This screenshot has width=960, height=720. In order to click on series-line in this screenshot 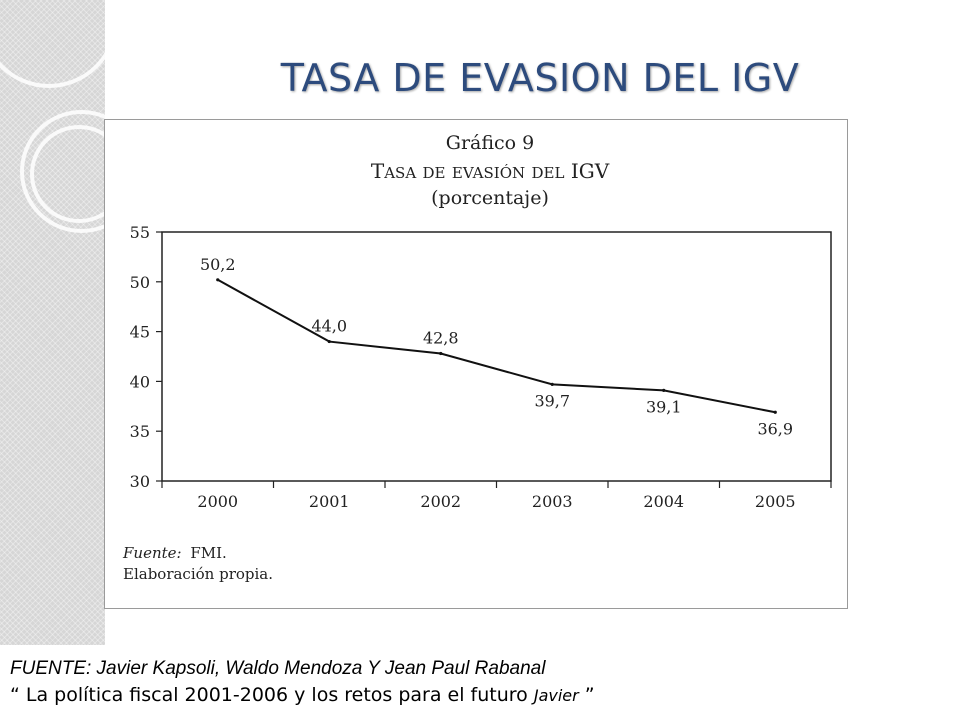, I will do `click(496, 346)`.